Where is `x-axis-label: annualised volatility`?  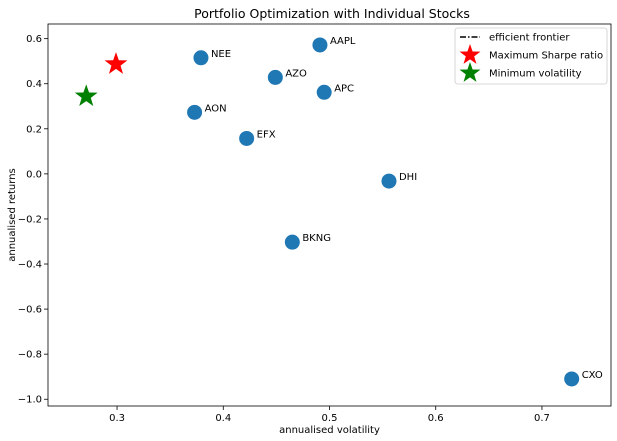 x-axis-label: annualised volatility is located at coordinates (329, 430).